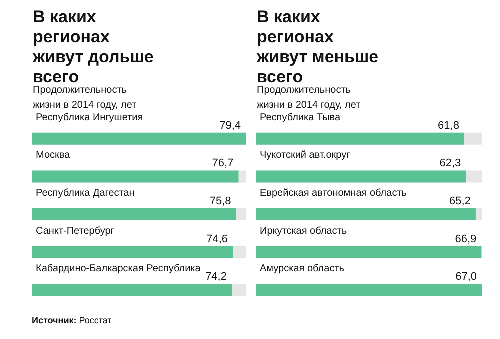 Image resolution: width=500 pixels, height=339 pixels. Describe the element at coordinates (95, 47) in the screenshot. I see `chart-title: В каких регионах живут дольше всего` at that location.